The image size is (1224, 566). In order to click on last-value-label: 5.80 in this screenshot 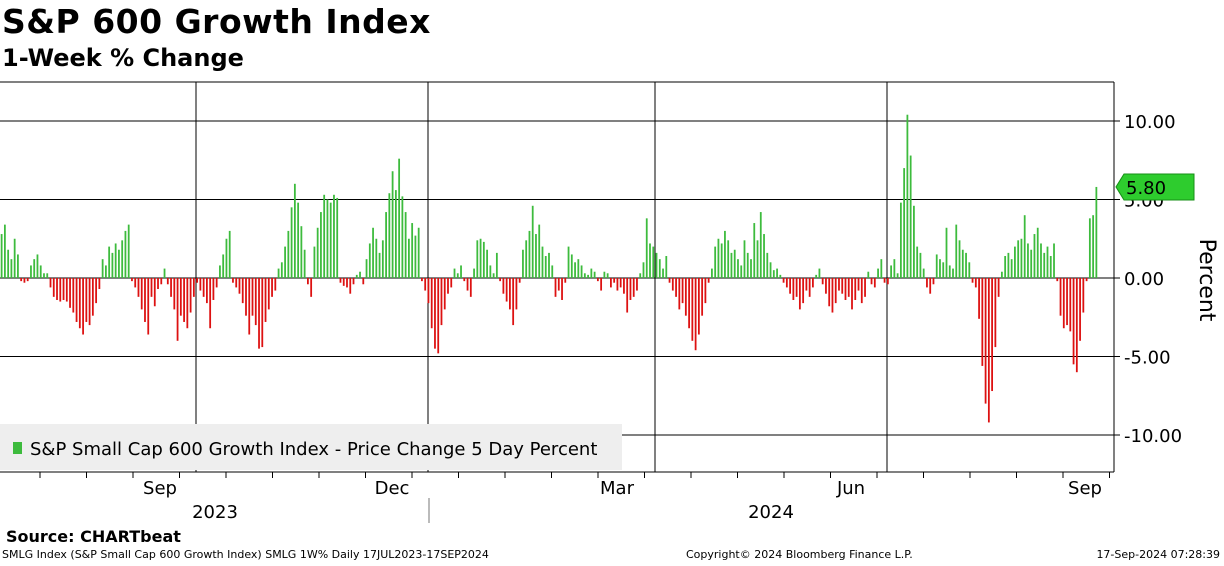, I will do `click(1146, 188)`.